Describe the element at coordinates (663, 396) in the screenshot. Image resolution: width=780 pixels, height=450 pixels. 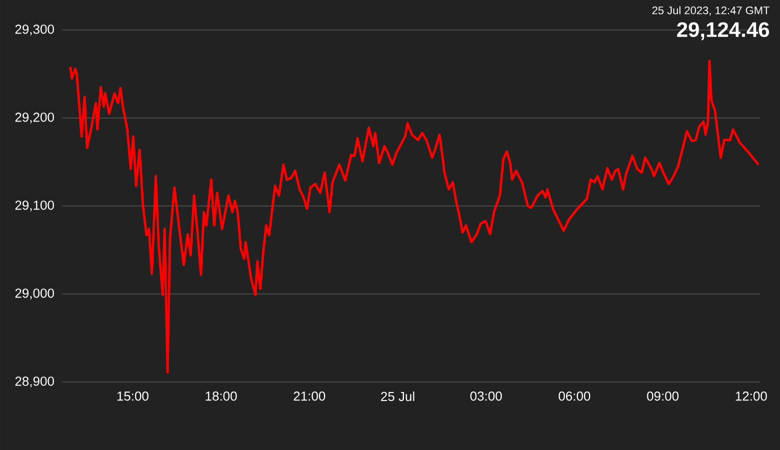
I see `x-tick-label: 09:00` at that location.